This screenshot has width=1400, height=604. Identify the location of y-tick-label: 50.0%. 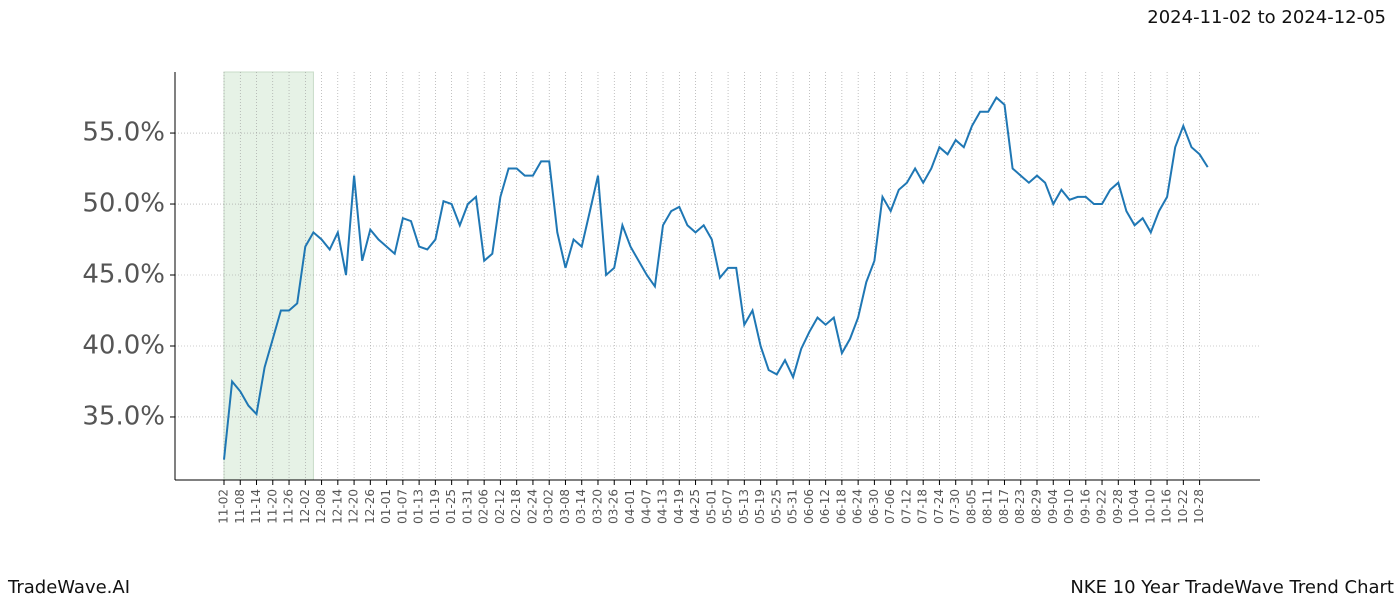
(123, 204).